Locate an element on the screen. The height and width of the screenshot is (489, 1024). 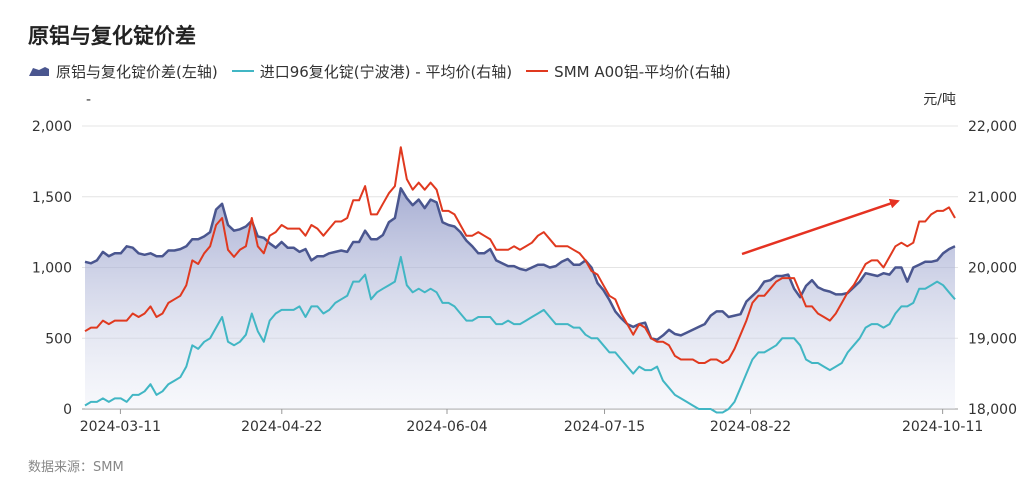
left-axis-unit: - is located at coordinates (88, 100).